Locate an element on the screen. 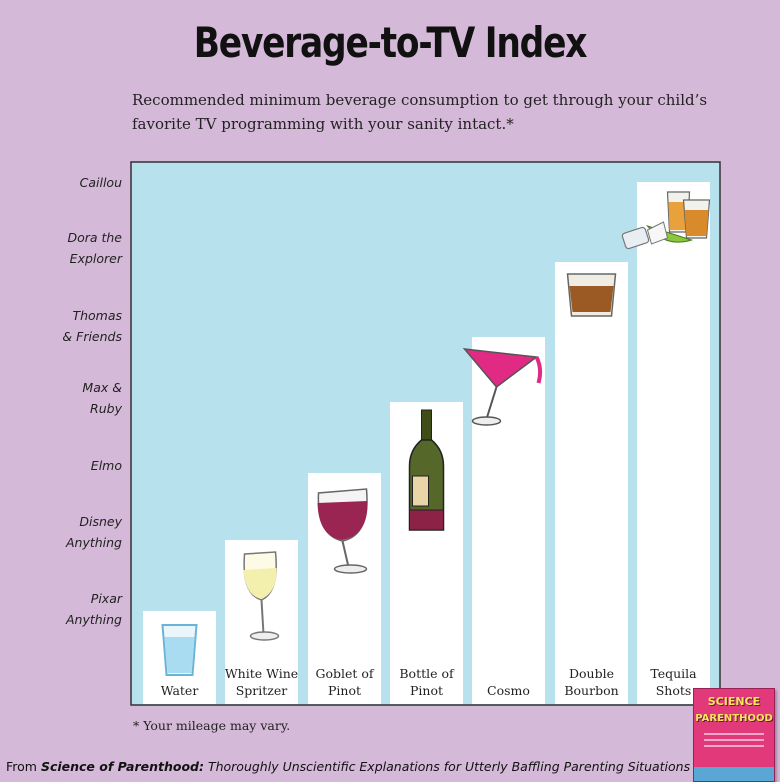 The width and height of the screenshot is (780, 782). source-prefix: From is located at coordinates (23, 766).